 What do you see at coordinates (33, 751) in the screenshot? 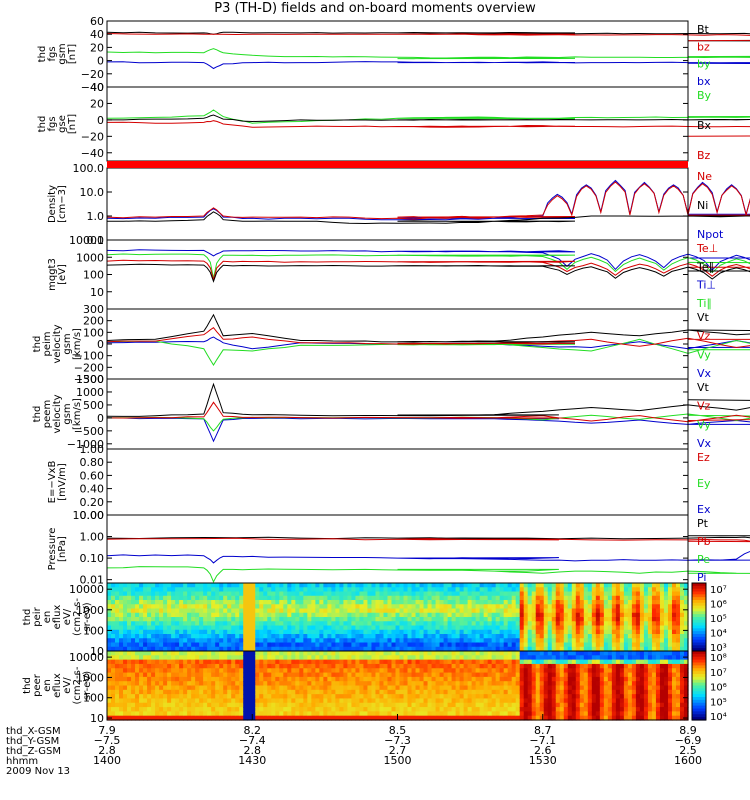
I see `x-axis-row-label: thd_Z-GSM` at bounding box center [33, 751].